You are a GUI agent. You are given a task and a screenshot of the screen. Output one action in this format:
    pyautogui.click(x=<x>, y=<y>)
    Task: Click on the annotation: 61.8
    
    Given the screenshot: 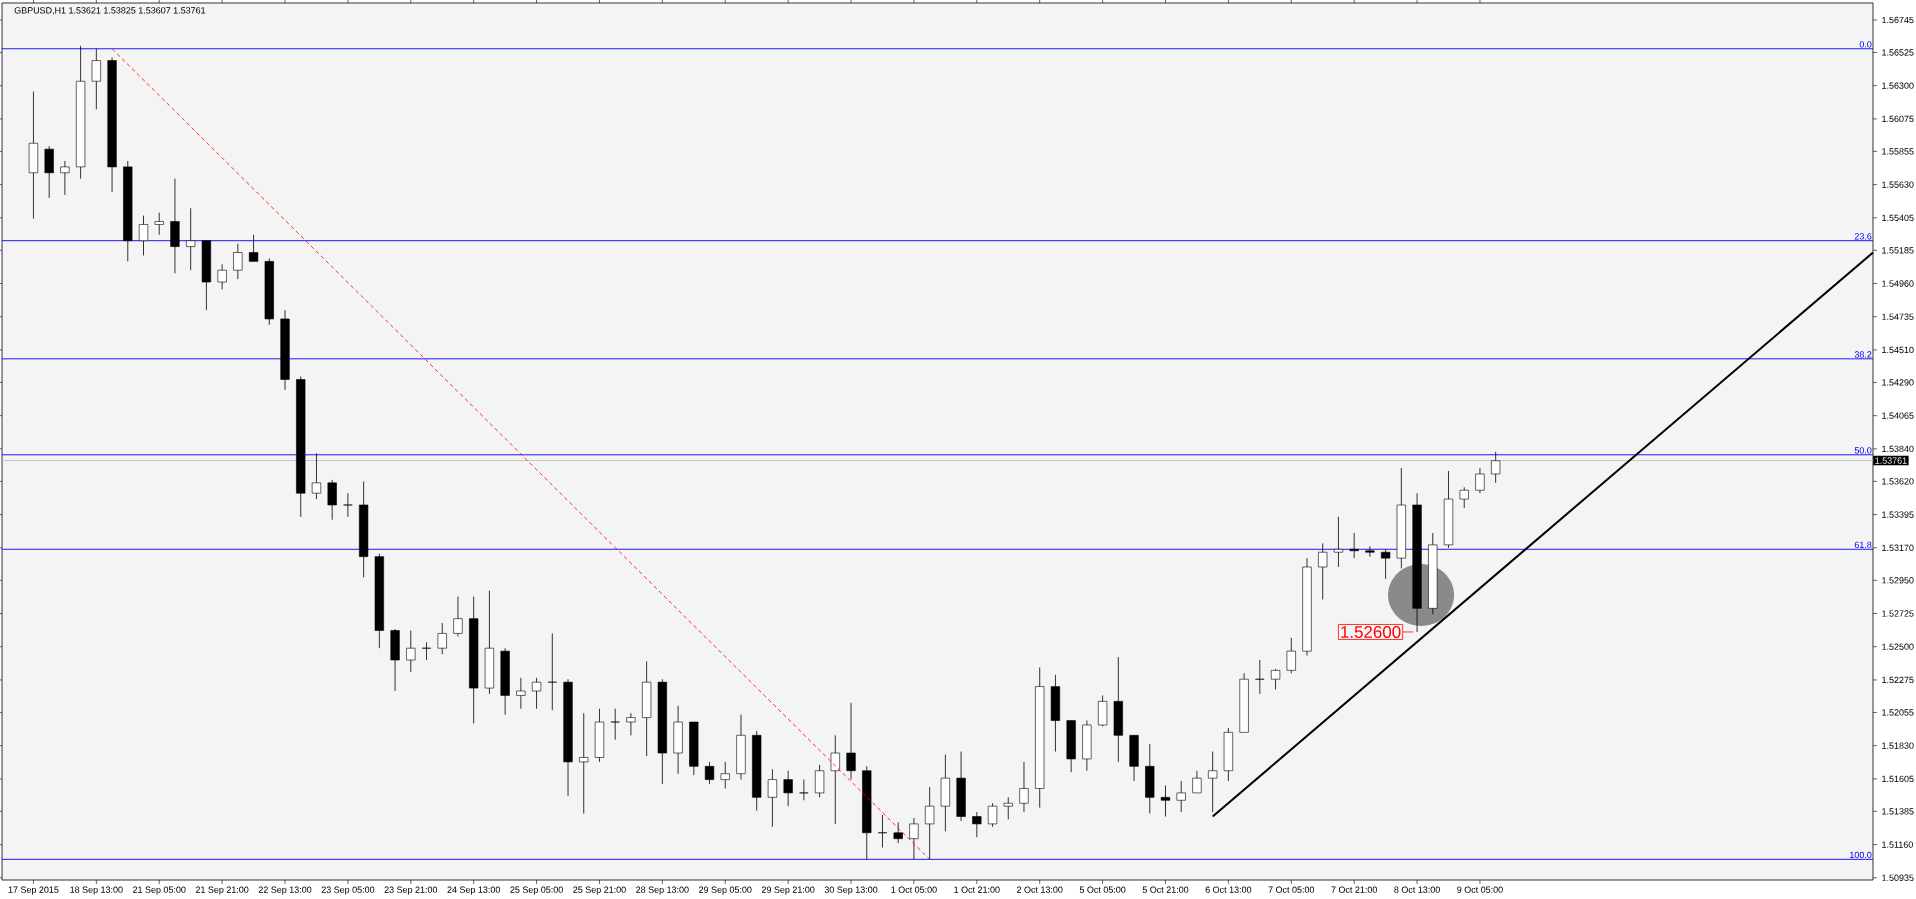 What is the action you would take?
    pyautogui.click(x=1863, y=545)
    